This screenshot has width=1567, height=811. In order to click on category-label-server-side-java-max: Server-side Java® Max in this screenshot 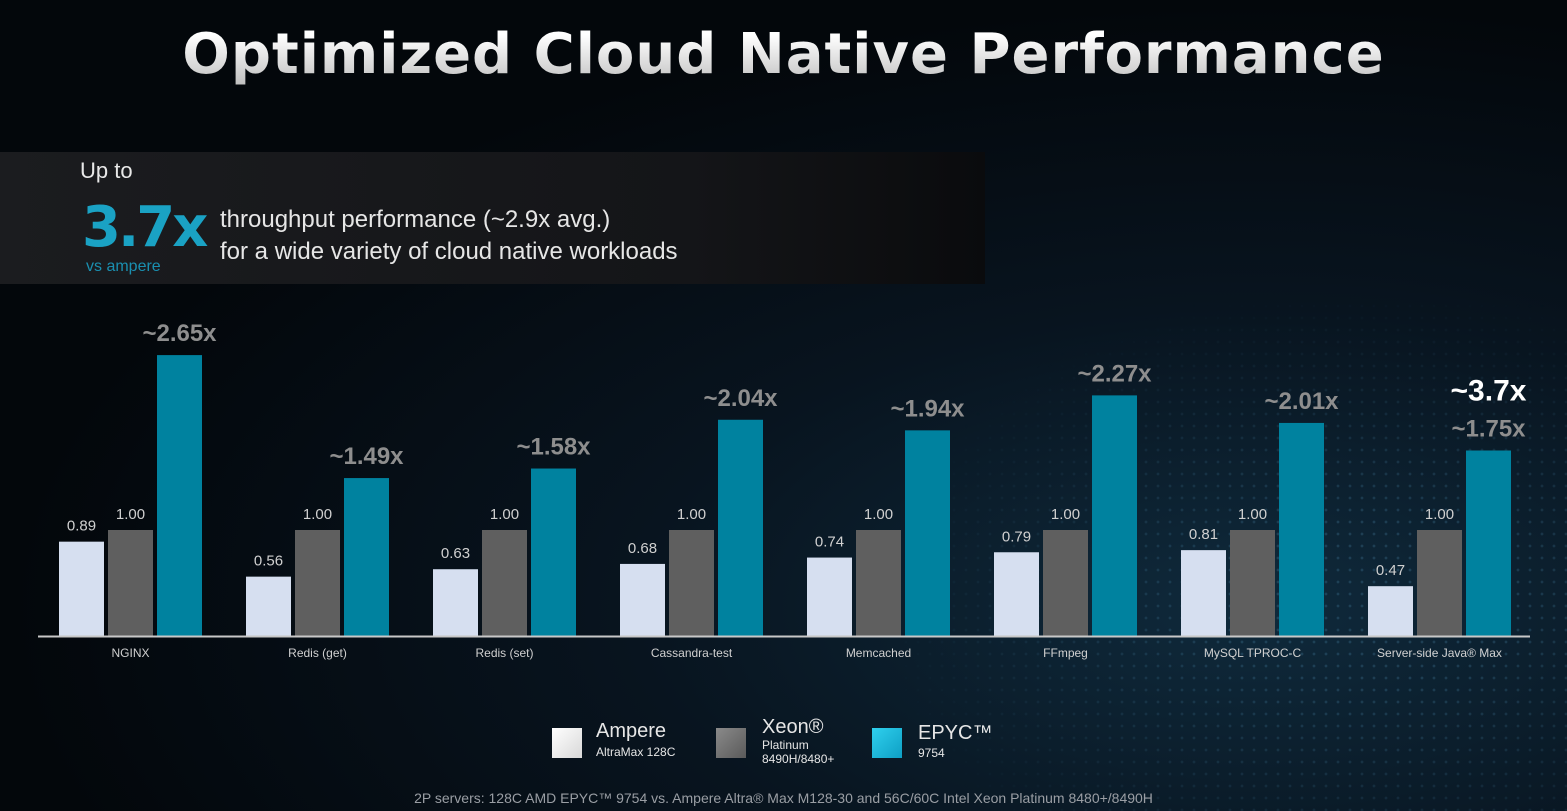, I will do `click(1439, 653)`.